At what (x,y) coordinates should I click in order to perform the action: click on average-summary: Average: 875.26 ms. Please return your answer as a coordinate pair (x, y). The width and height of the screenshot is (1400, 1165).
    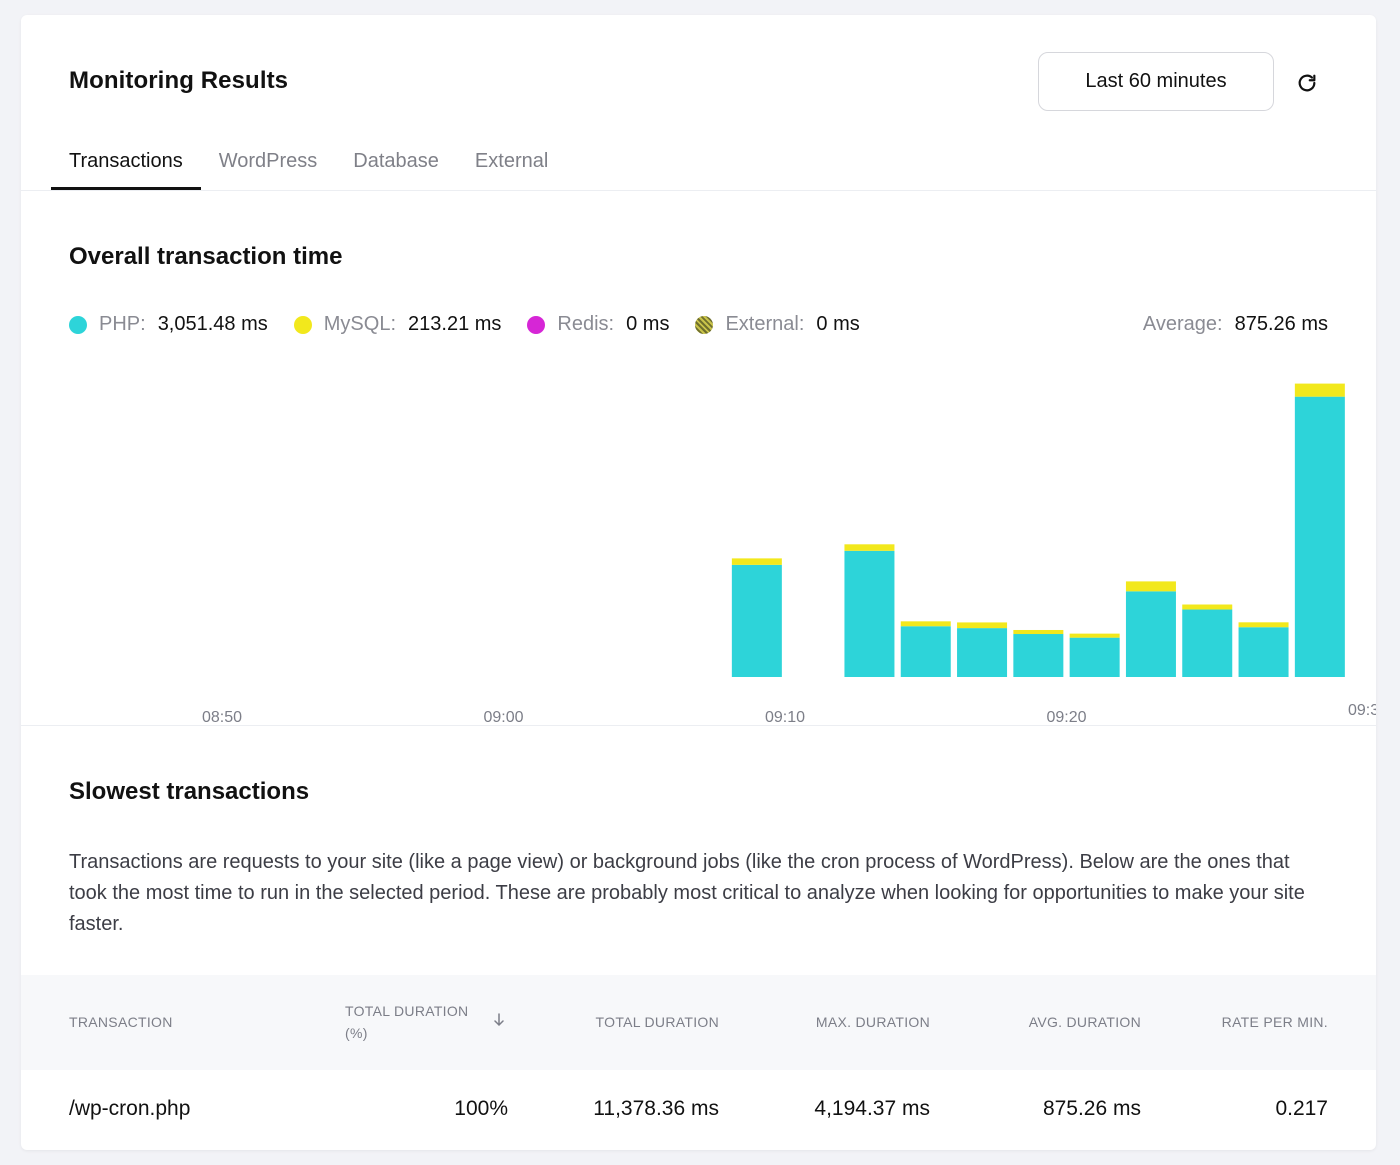
    Looking at the image, I should click on (1235, 324).